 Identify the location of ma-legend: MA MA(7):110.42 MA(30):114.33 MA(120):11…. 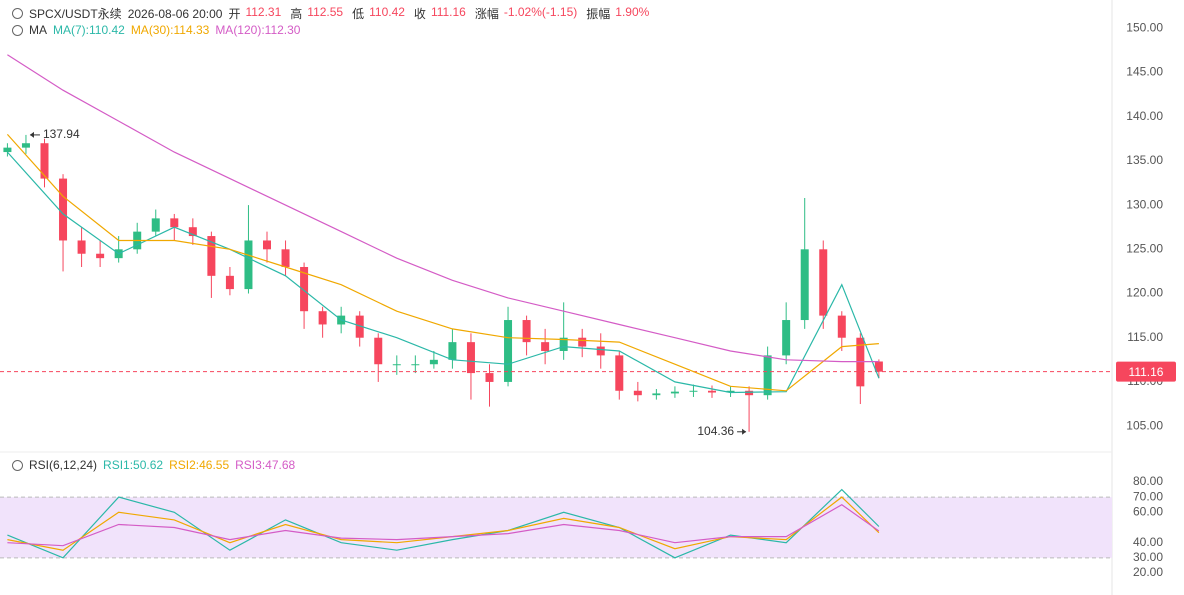
(156, 30).